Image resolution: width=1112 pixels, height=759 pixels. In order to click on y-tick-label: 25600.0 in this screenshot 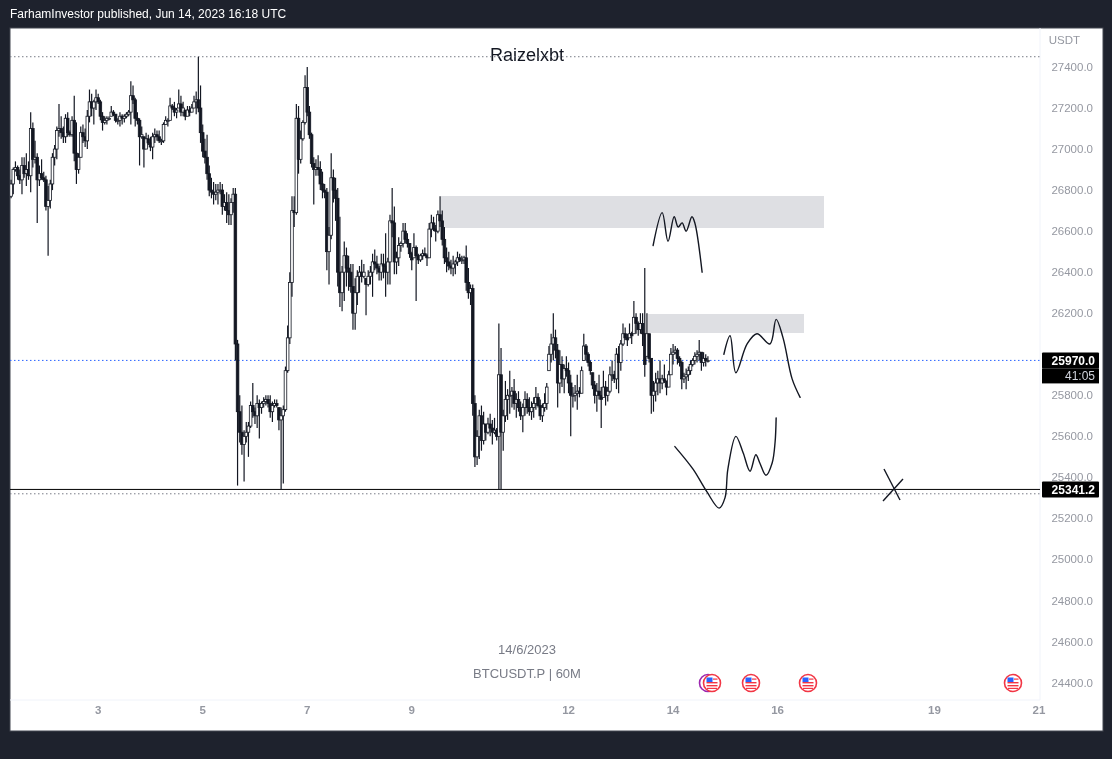, I will do `click(1072, 436)`.